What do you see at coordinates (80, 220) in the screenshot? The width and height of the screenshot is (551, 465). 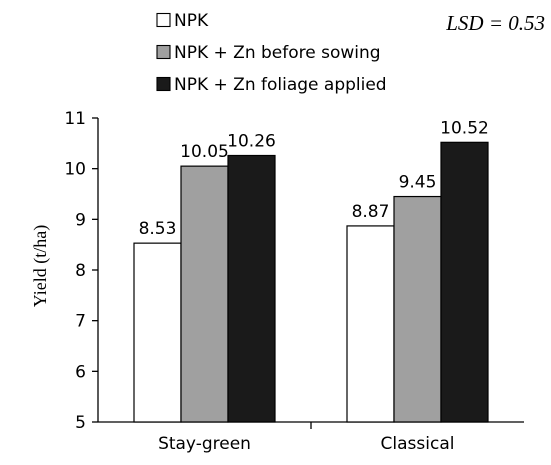 I see `y-tick-label: 9` at bounding box center [80, 220].